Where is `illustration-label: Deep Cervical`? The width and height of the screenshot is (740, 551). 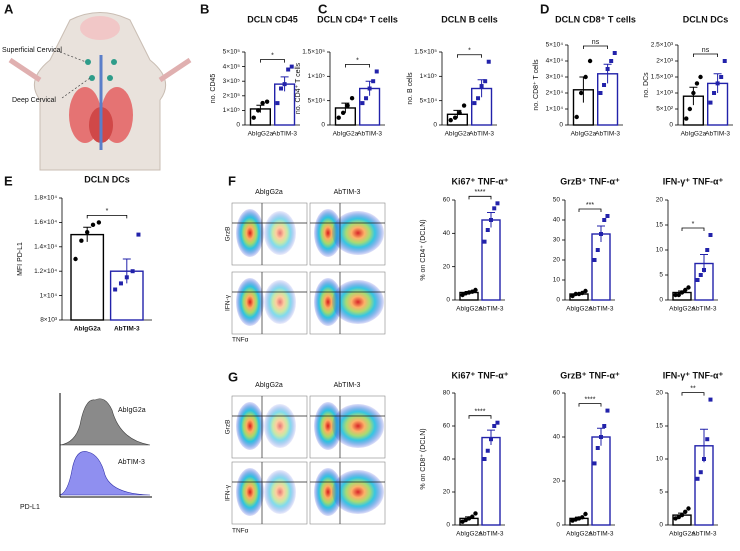
illustration-label: Deep Cervical is located at coordinates (34, 100).